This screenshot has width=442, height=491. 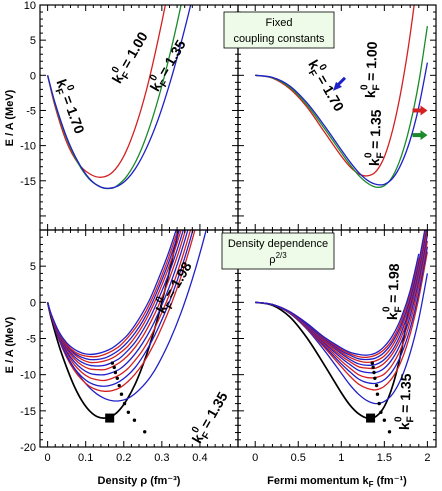 I want to click on x-axis-label-left: Density ρ (fm⁻³), so click(x=139, y=481).